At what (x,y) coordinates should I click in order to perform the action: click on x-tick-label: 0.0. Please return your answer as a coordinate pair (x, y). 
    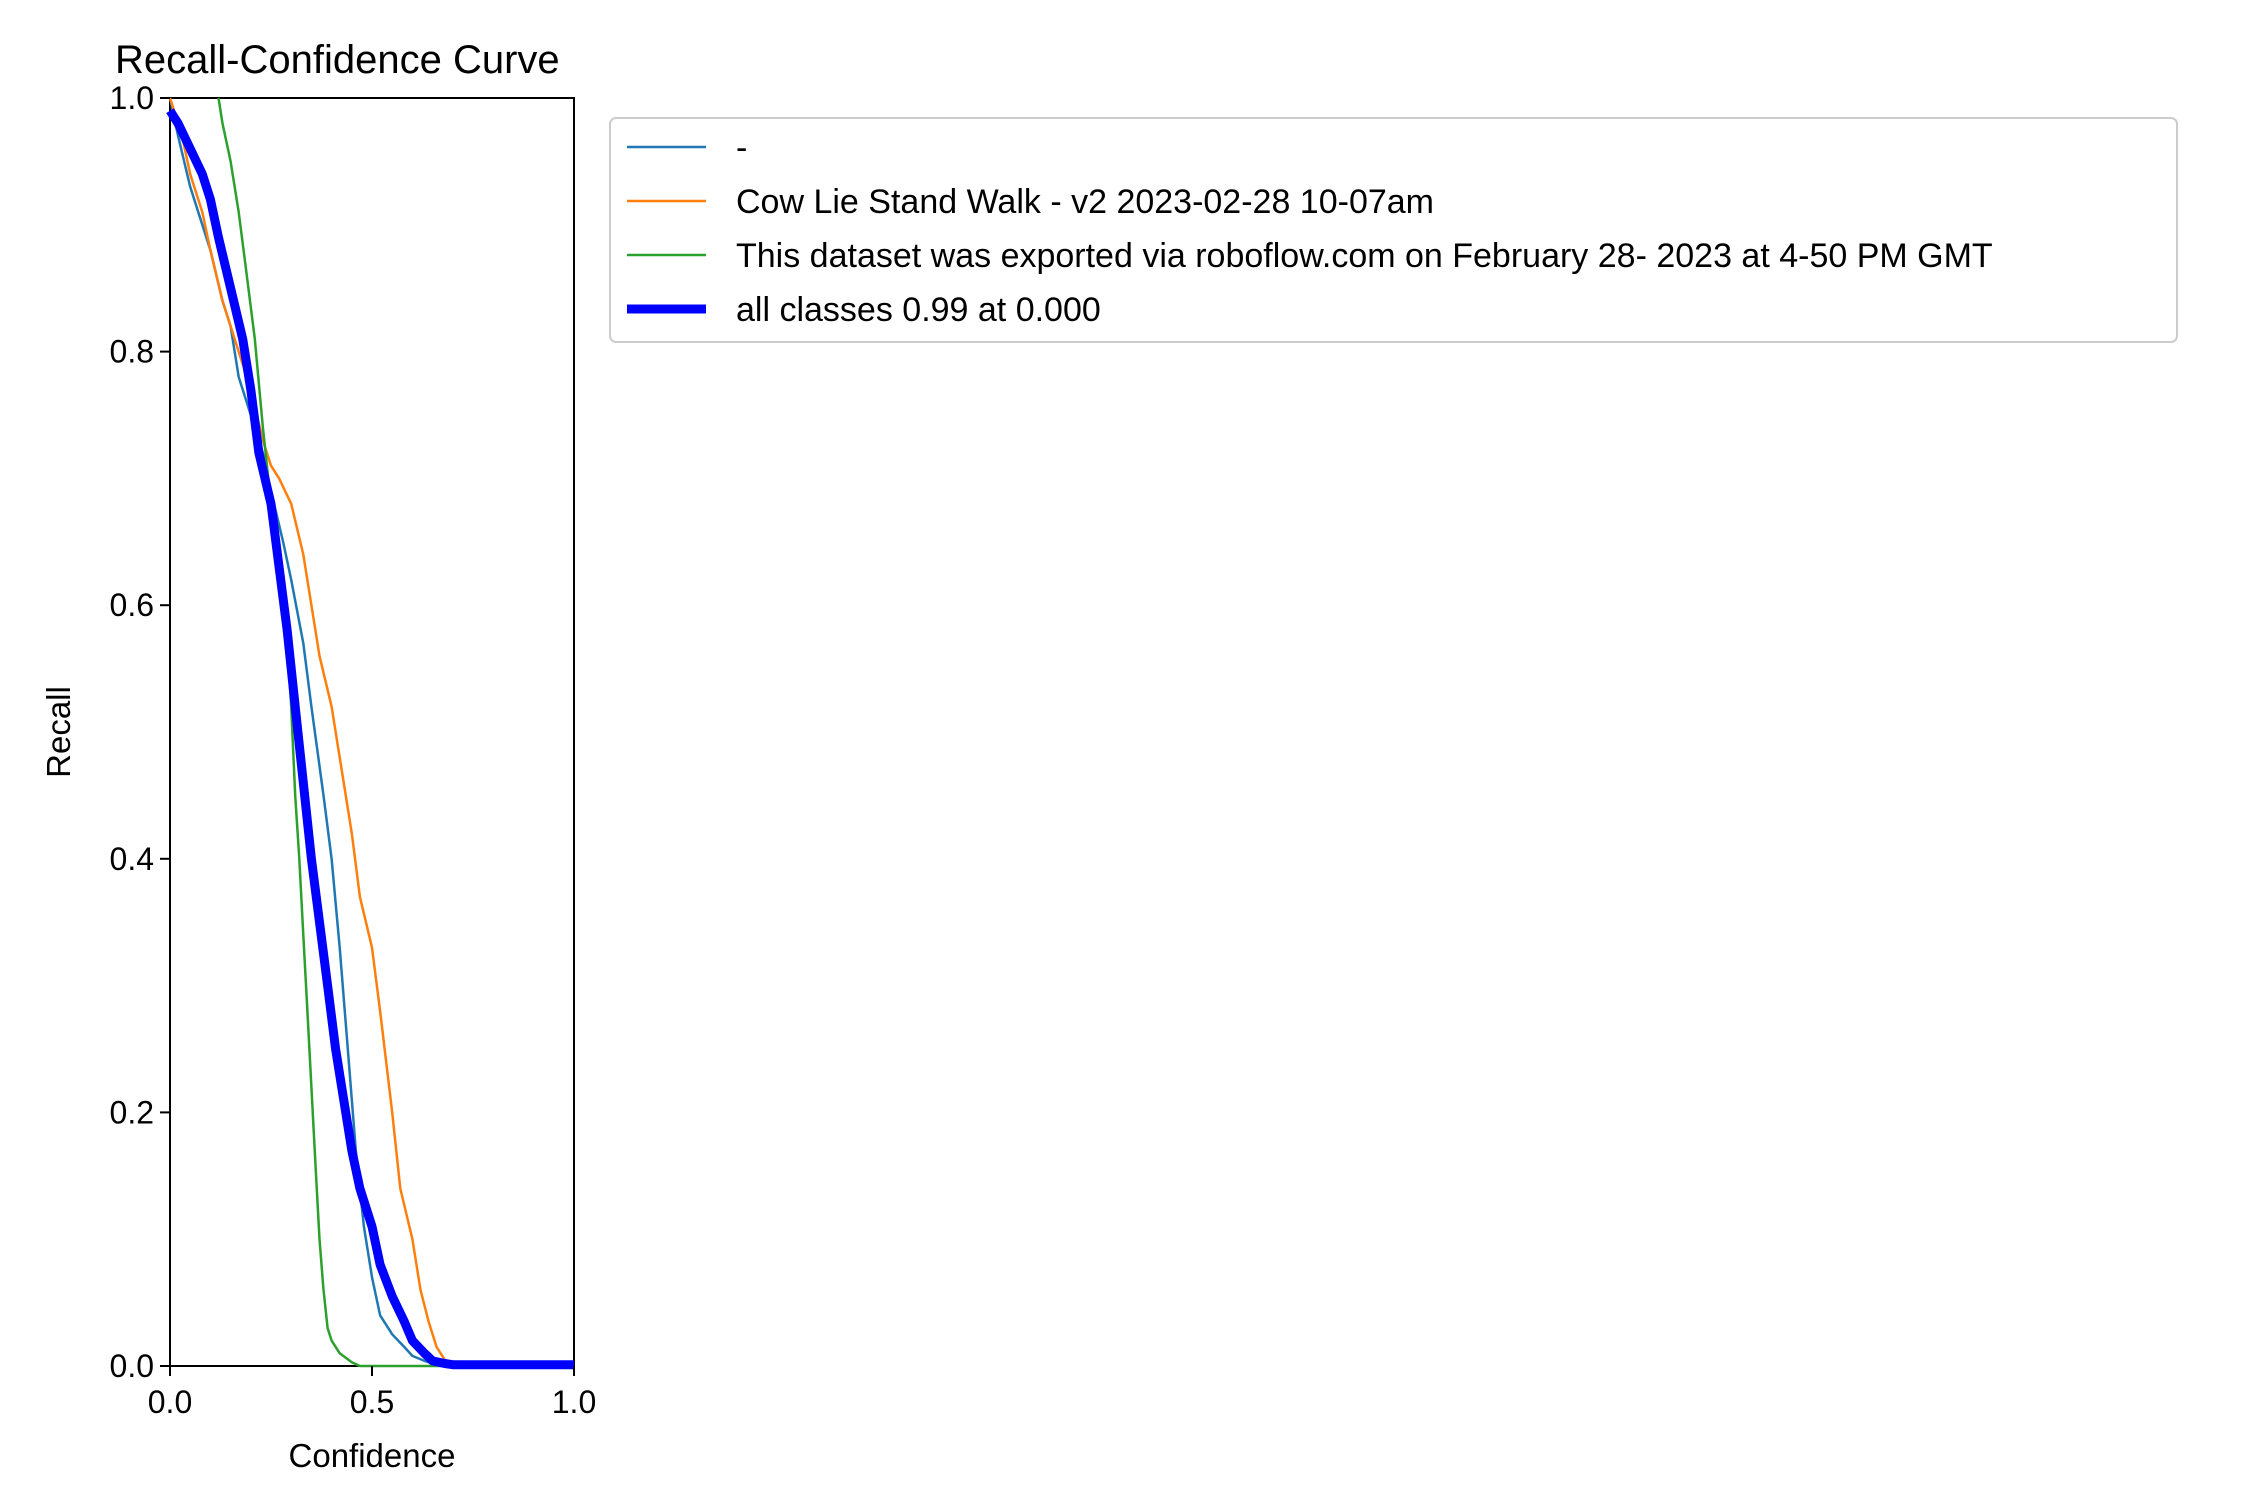
    Looking at the image, I should click on (170, 1402).